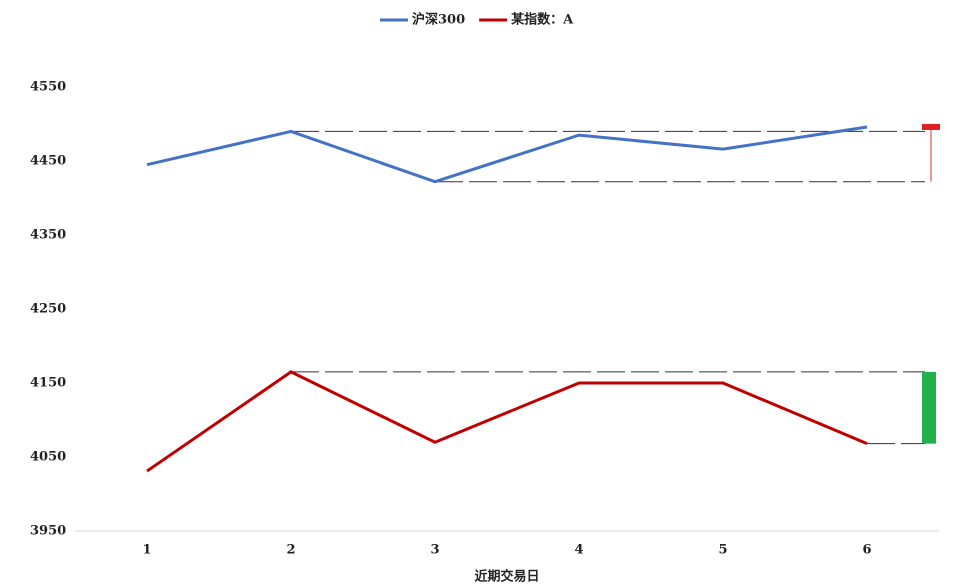  I want to click on y-tick-label: 4050, so click(48, 457).